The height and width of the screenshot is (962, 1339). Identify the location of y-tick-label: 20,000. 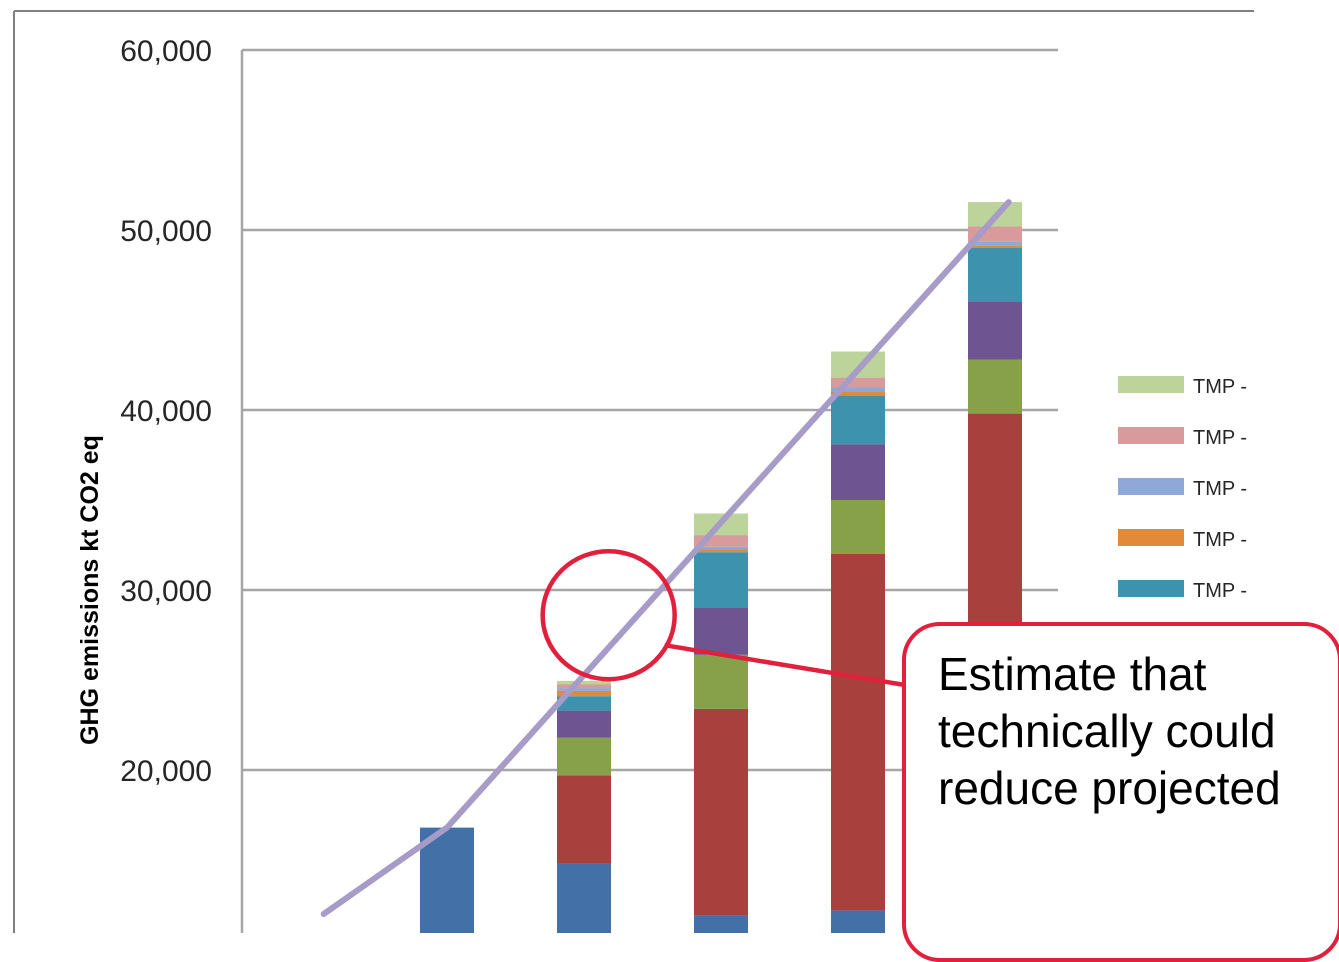
(166, 771).